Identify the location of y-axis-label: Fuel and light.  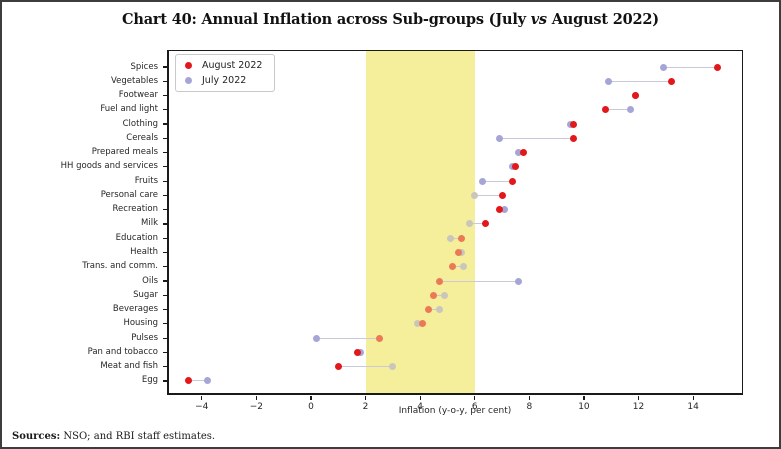
(129, 109).